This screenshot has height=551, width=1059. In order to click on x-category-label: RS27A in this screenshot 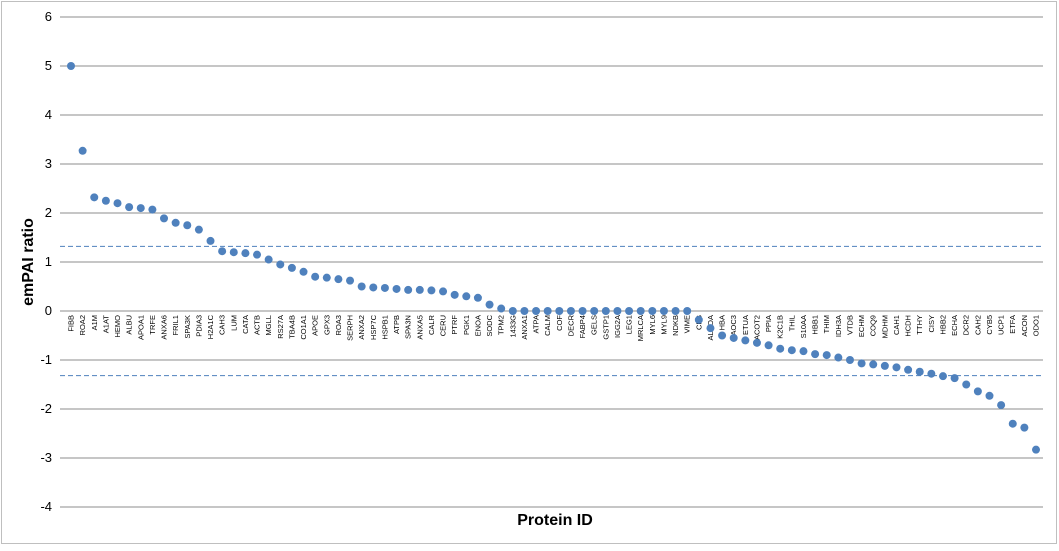, I will do `click(280, 327)`.